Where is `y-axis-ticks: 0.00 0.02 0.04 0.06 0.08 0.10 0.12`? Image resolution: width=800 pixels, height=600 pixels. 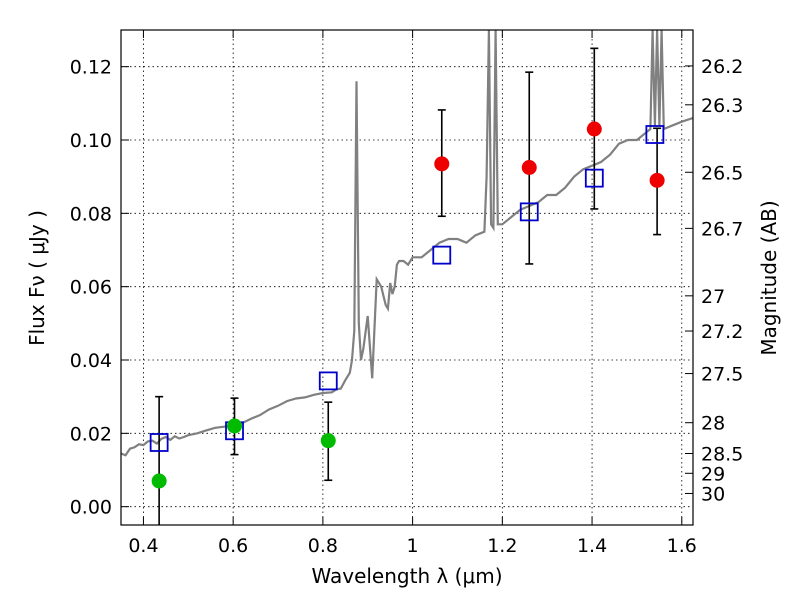 y-axis-ticks: 0.00 0.02 0.04 0.06 0.08 0.10 0.12 is located at coordinates (99, 288).